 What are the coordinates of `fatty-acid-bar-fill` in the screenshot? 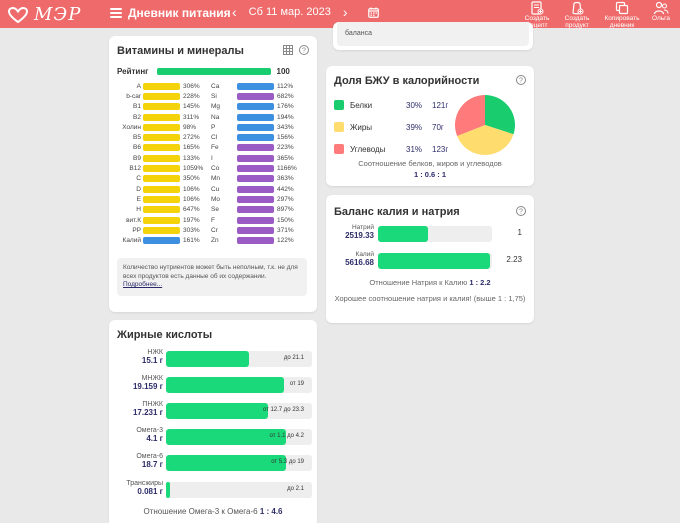 It's located at (217, 411).